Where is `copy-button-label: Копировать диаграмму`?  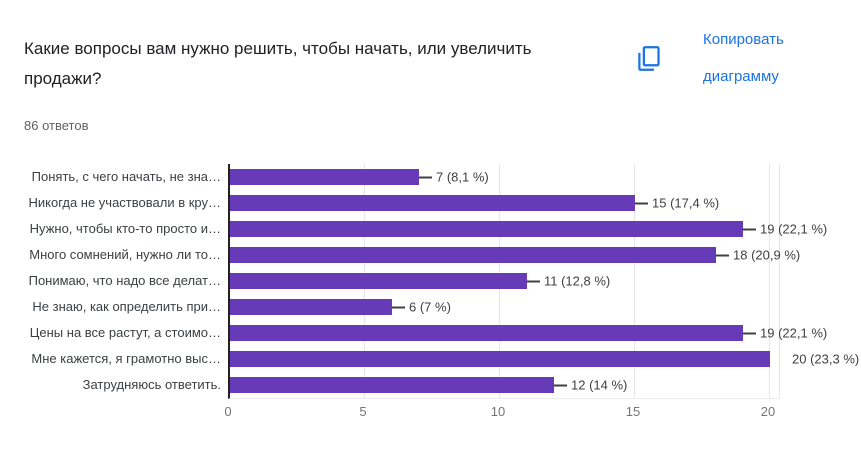
copy-button-label: Копировать диаграмму is located at coordinates (743, 58).